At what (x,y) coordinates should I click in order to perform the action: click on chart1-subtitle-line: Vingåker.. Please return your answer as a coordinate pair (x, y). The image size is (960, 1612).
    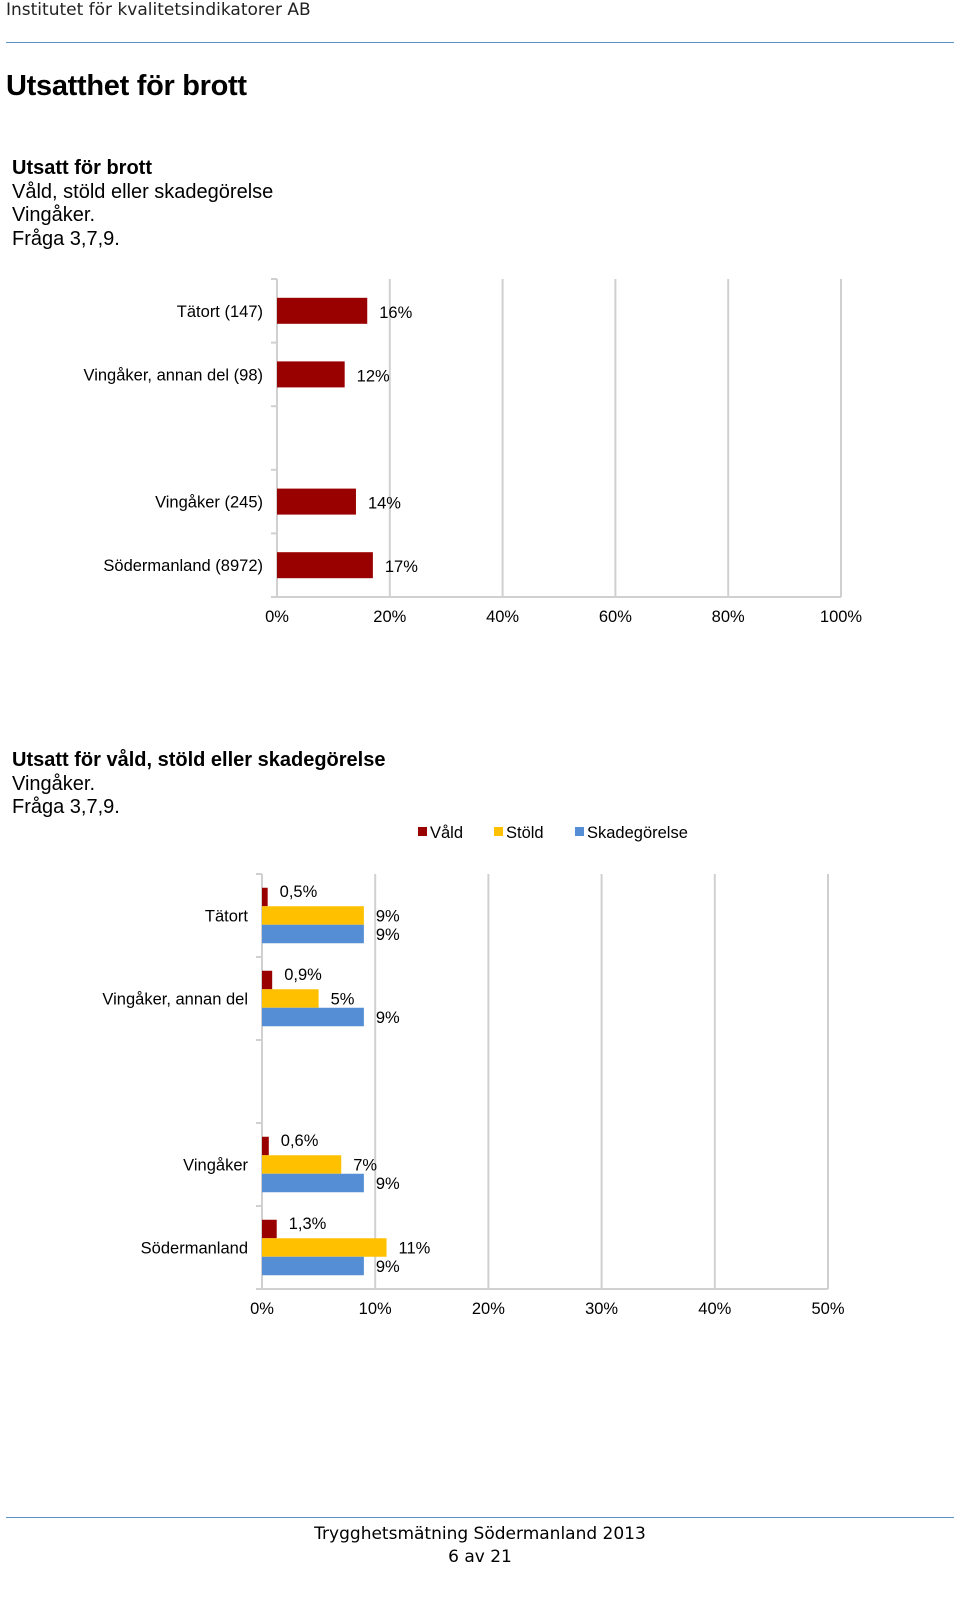
    Looking at the image, I should click on (54, 215).